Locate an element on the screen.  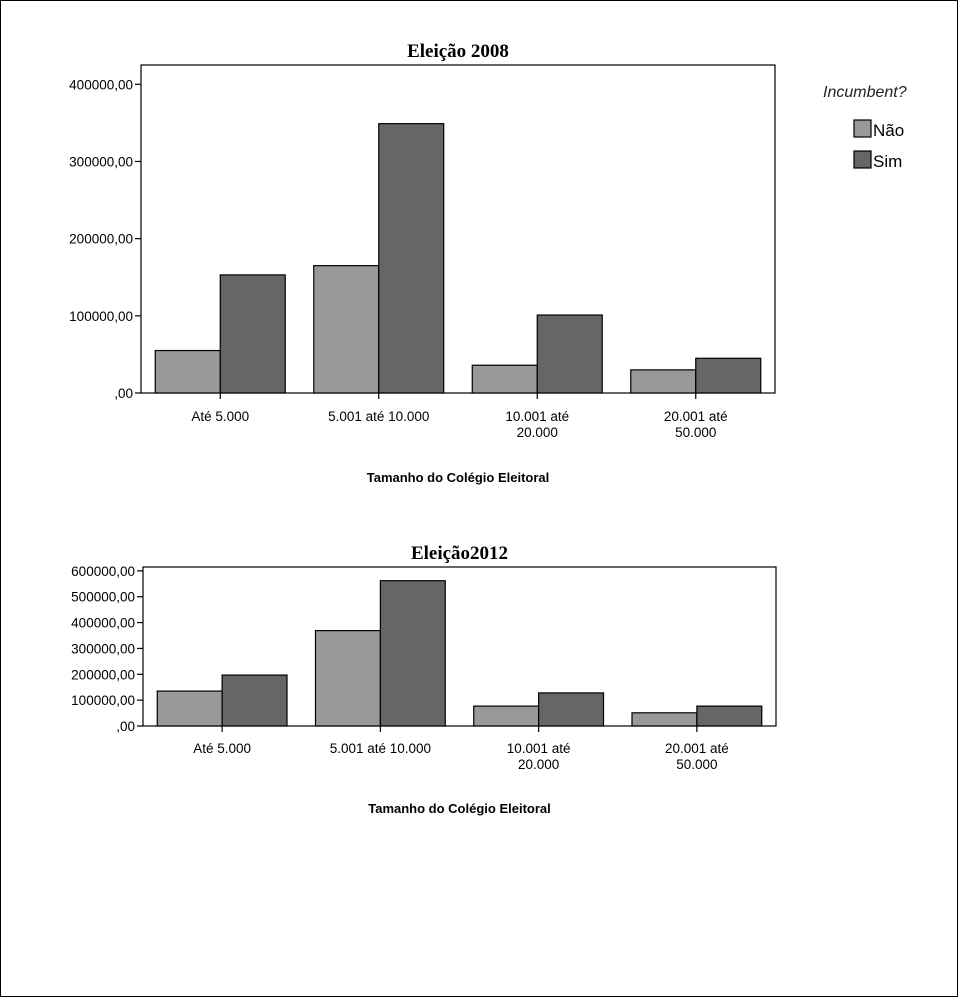
y-tick-label: 500000,00 is located at coordinates (103, 597).